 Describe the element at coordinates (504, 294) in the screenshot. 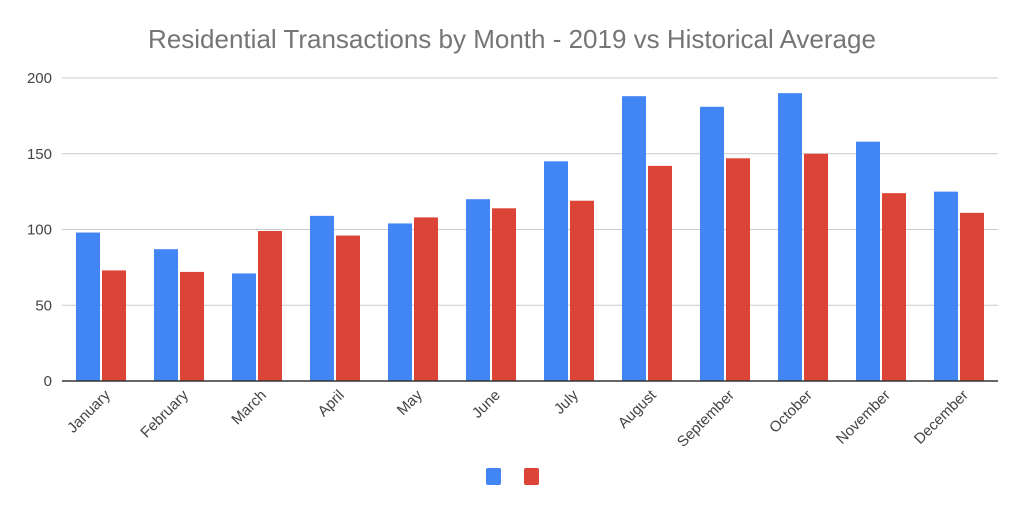

I see `bar-series-2-june` at that location.